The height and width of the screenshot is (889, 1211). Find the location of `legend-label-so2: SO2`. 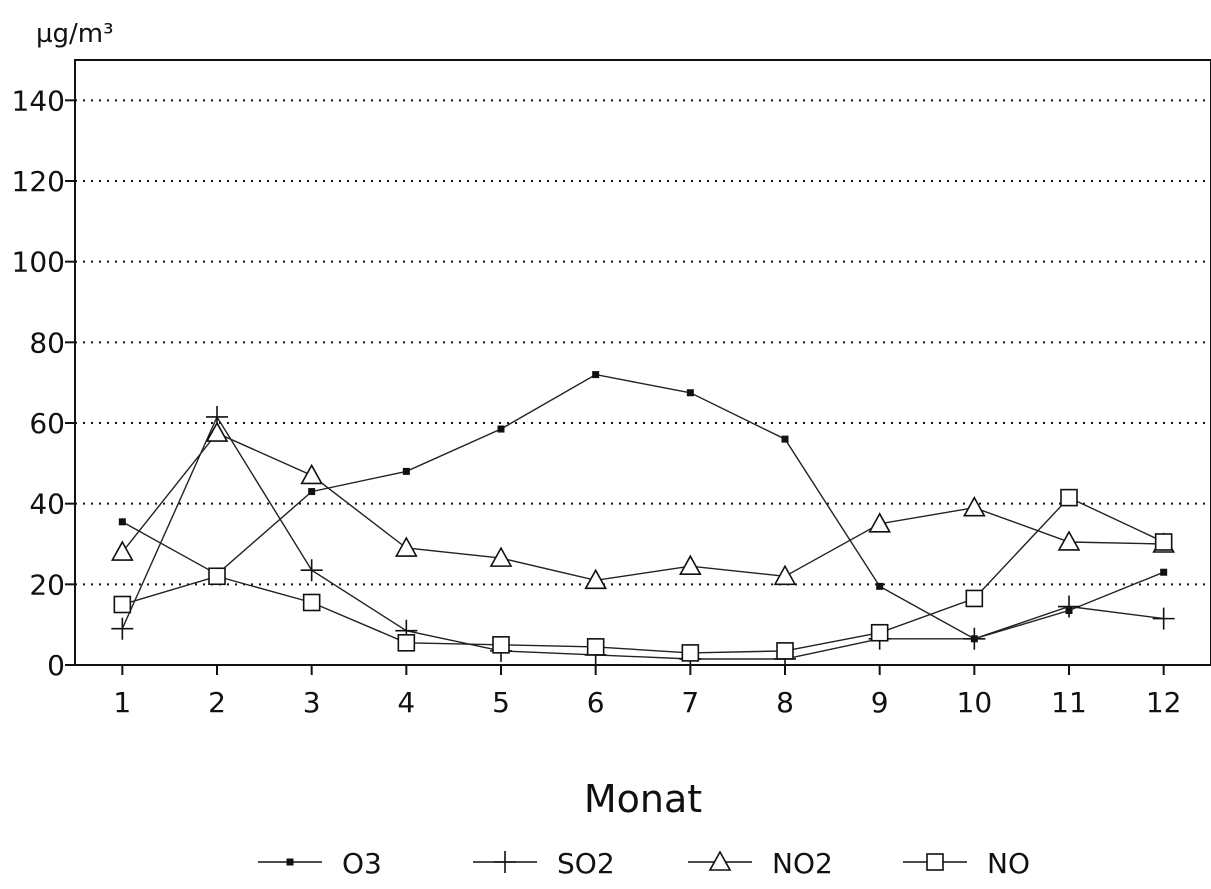

legend-label-so2: SO2 is located at coordinates (586, 863).